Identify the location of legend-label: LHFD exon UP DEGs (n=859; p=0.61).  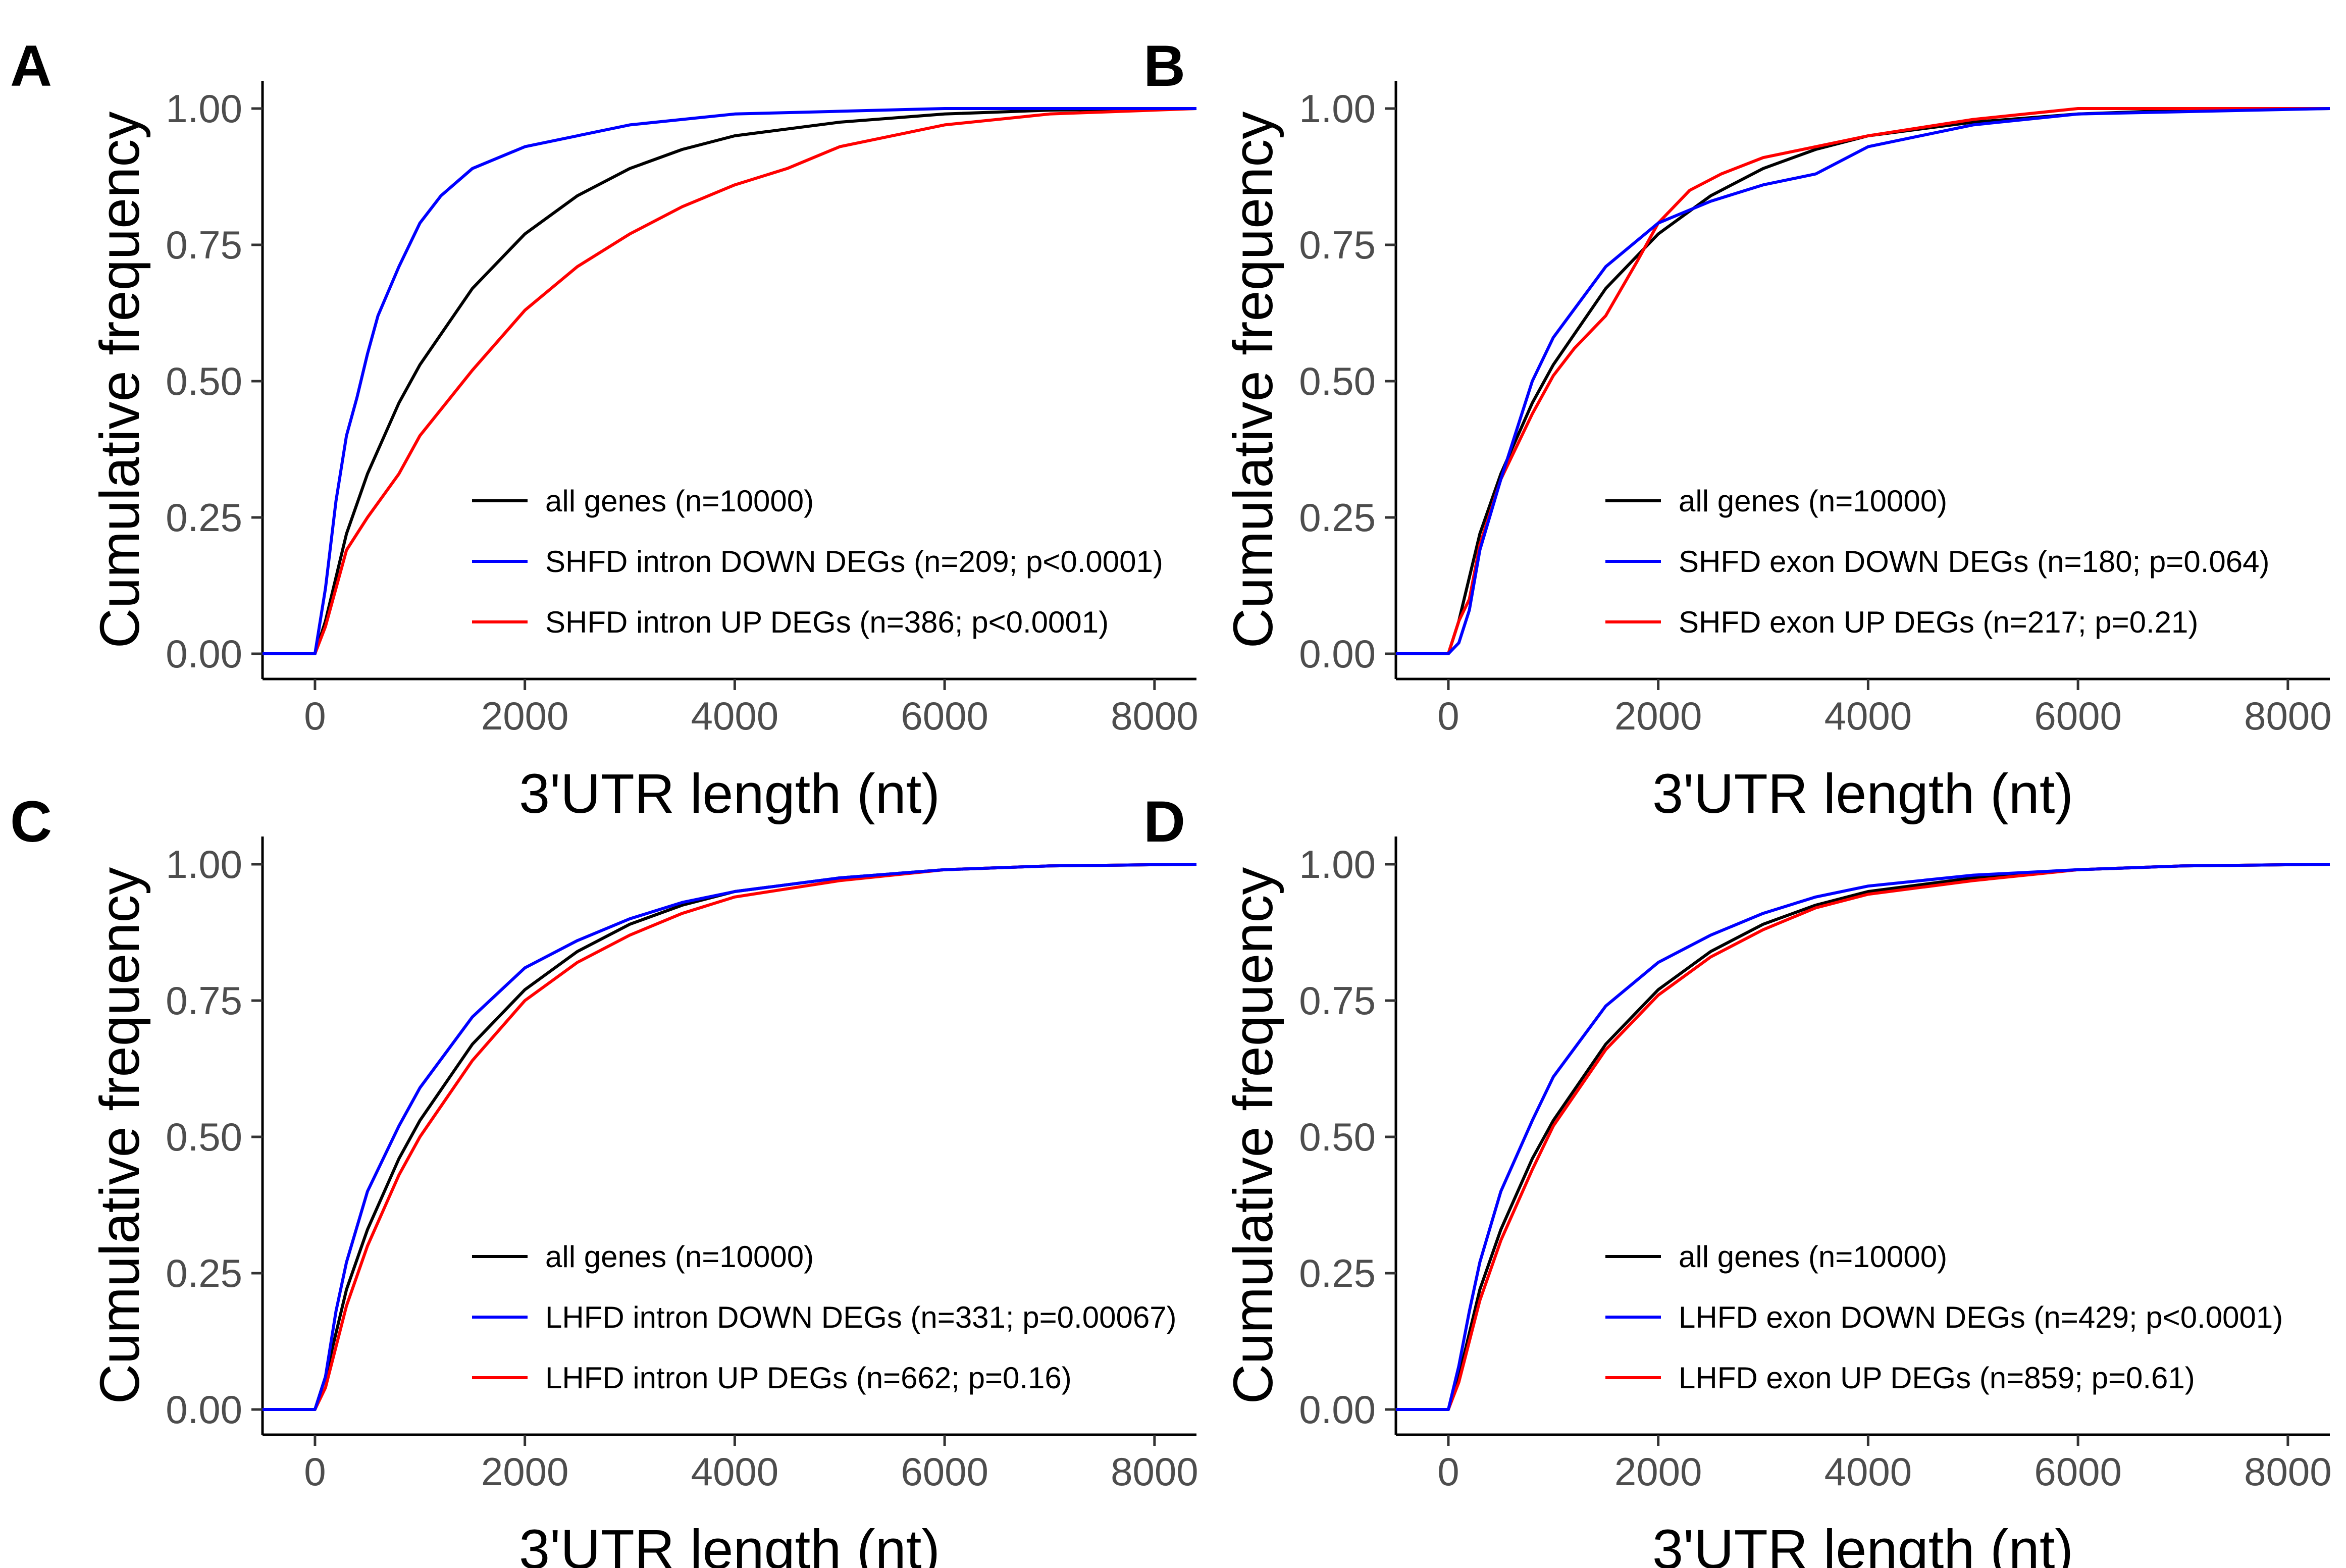
(1937, 1378).